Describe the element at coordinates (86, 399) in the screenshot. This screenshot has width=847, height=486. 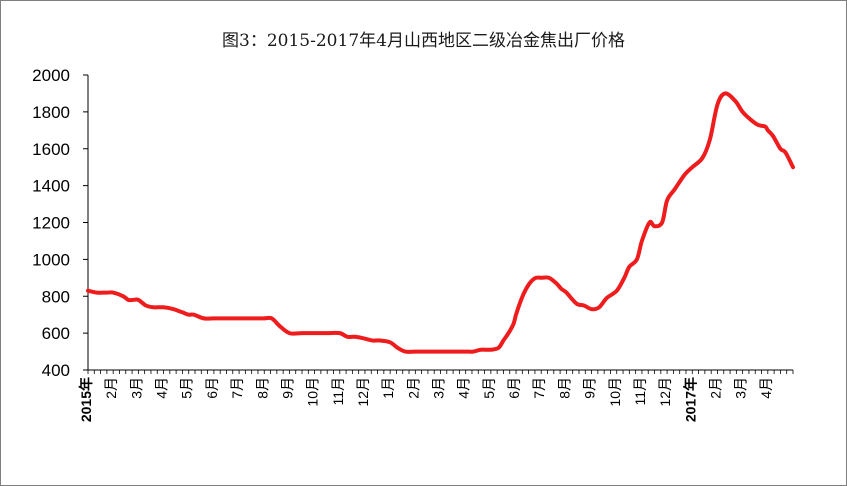
I see `x-tick-label: 2015年` at that location.